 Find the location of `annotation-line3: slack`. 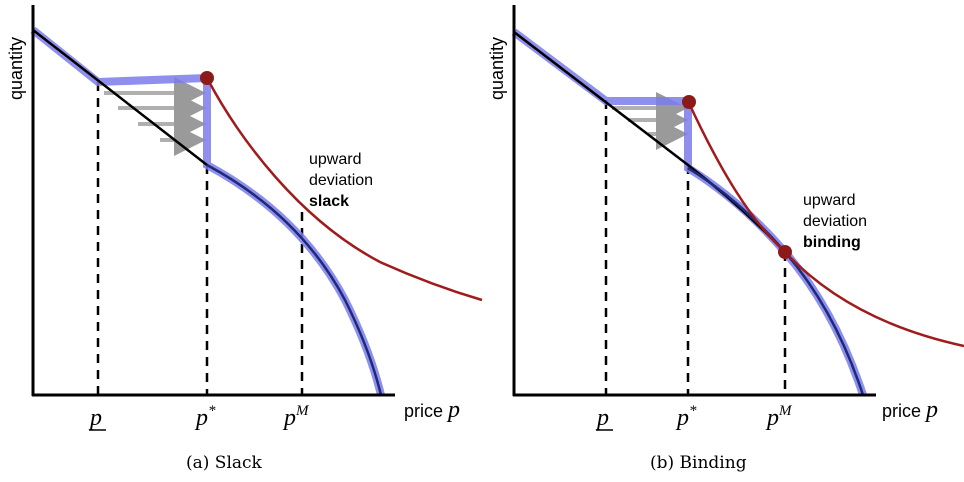

annotation-line3: slack is located at coordinates (329, 201).